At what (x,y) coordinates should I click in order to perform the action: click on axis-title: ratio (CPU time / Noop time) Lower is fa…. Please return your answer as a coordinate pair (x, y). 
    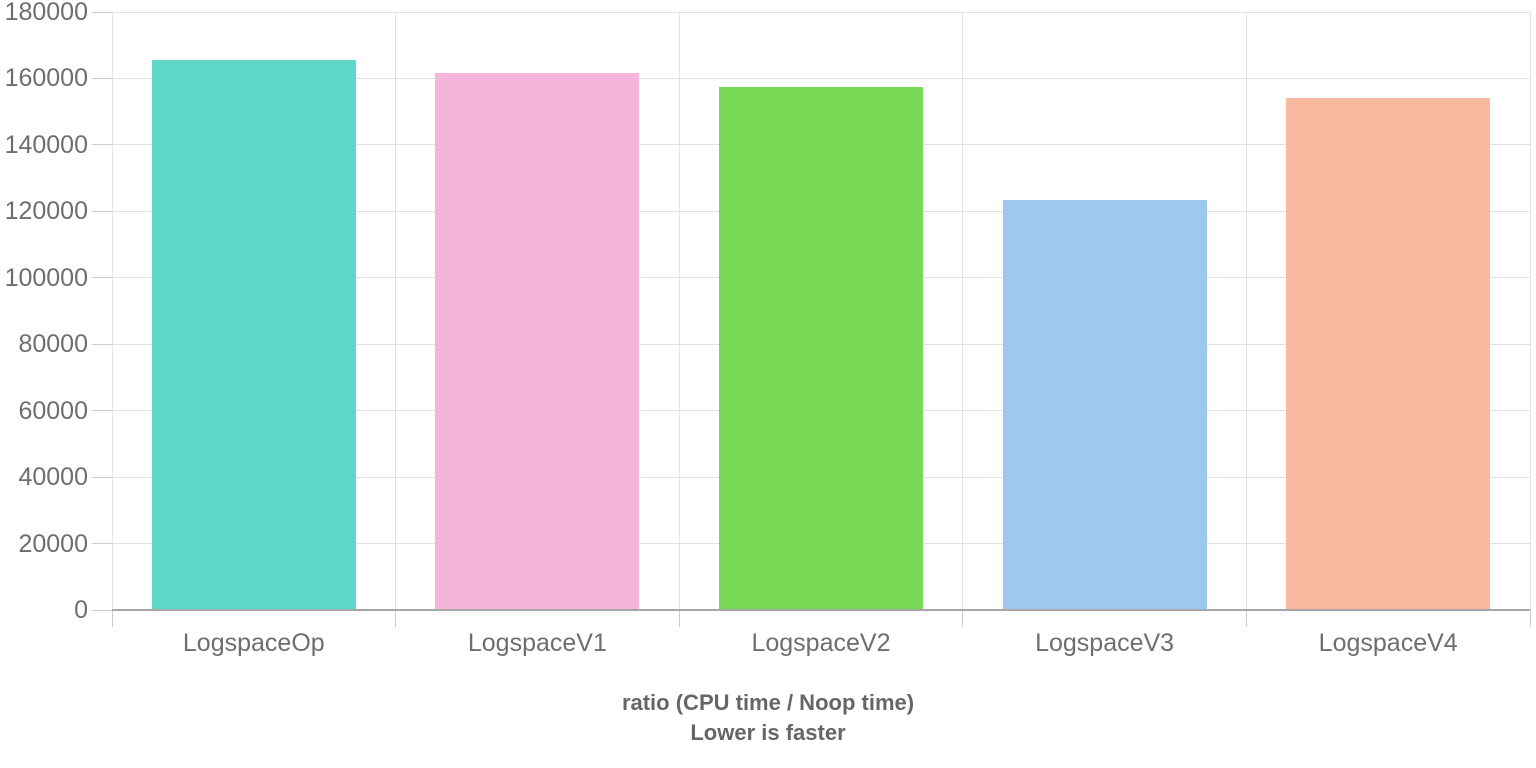
    Looking at the image, I should click on (768, 718).